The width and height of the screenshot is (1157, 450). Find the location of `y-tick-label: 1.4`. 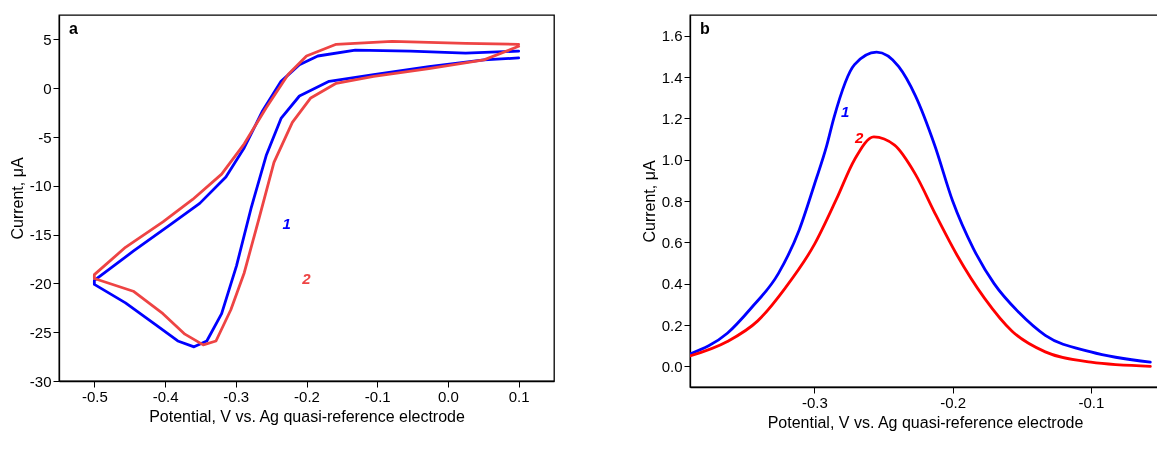

y-tick-label: 1.4 is located at coordinates (672, 77).